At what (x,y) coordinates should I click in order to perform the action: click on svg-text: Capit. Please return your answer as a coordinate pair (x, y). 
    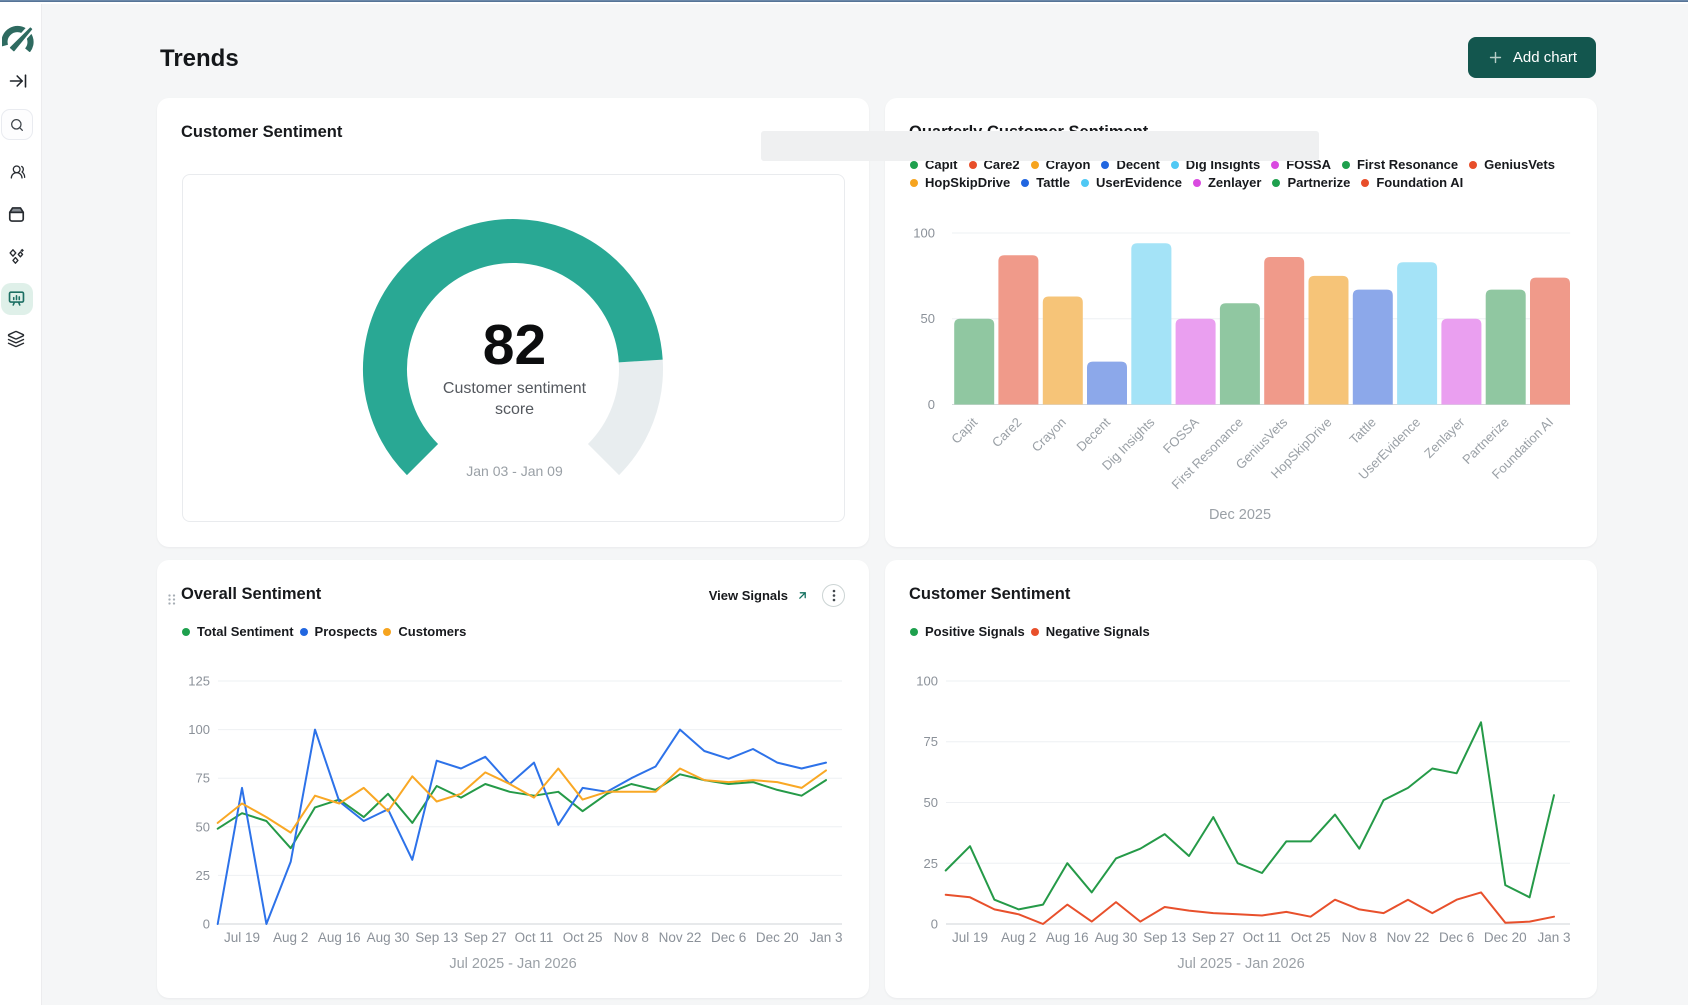
    Looking at the image, I should click on (964, 430).